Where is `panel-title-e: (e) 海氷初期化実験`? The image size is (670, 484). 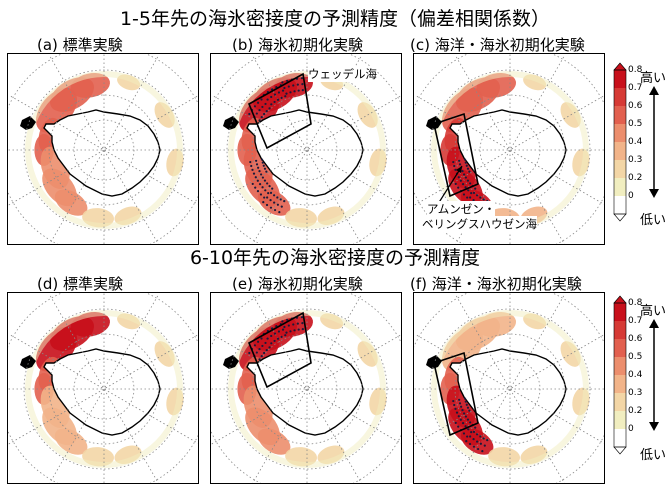 panel-title-e: (e) 海氷初期化実験 is located at coordinates (297, 284).